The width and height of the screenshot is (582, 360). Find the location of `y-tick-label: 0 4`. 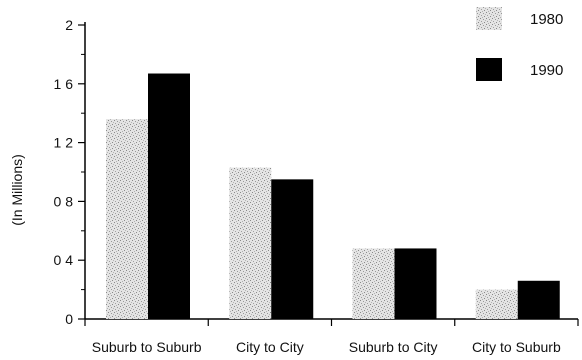

y-tick-label: 0 4 is located at coordinates (64, 260).